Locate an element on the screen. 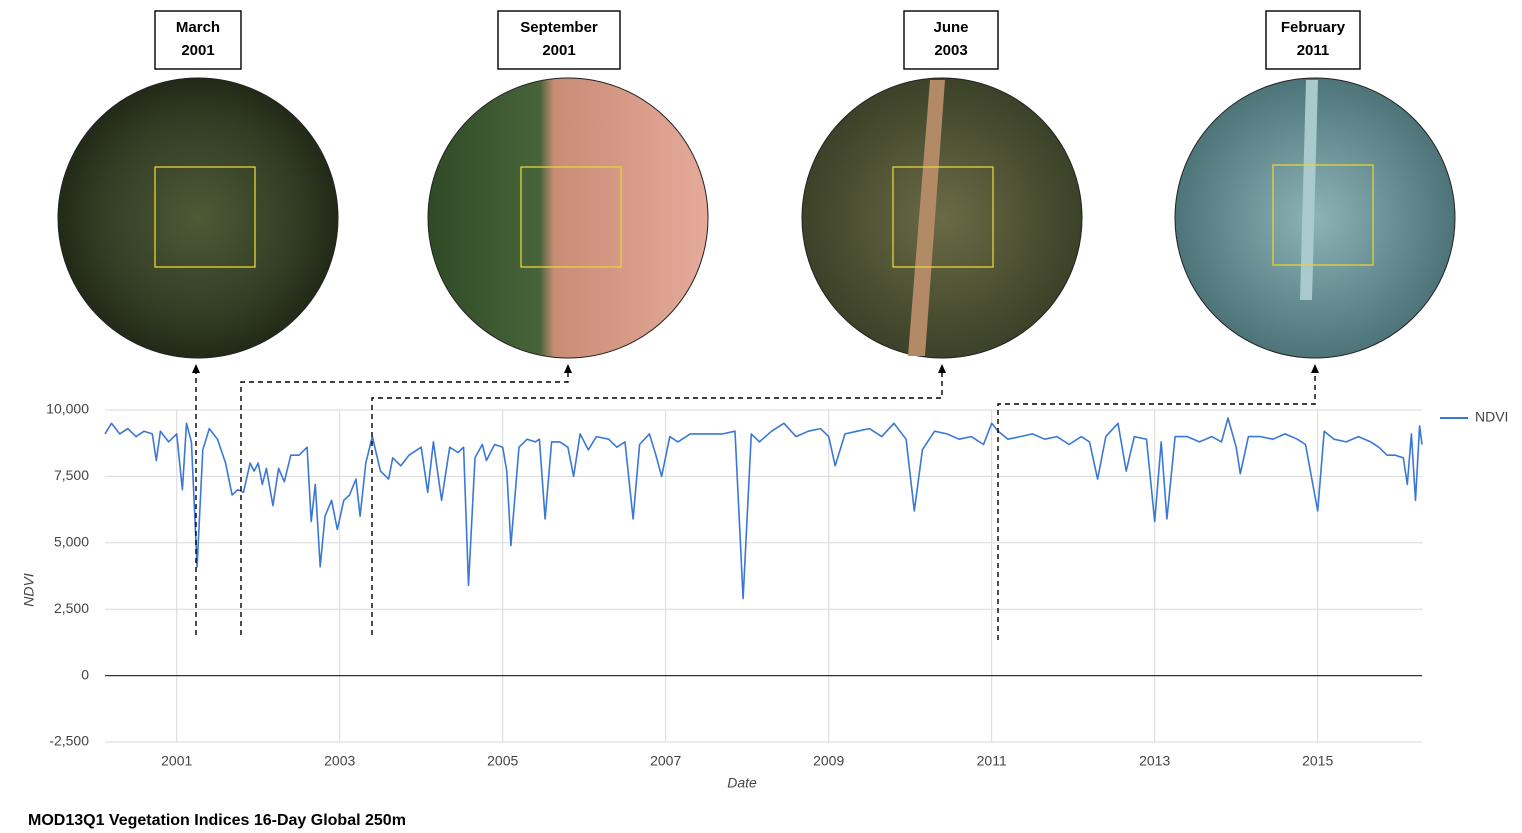 This screenshot has width=1522, height=833. y-tick-label: -2,500 is located at coordinates (69, 741).